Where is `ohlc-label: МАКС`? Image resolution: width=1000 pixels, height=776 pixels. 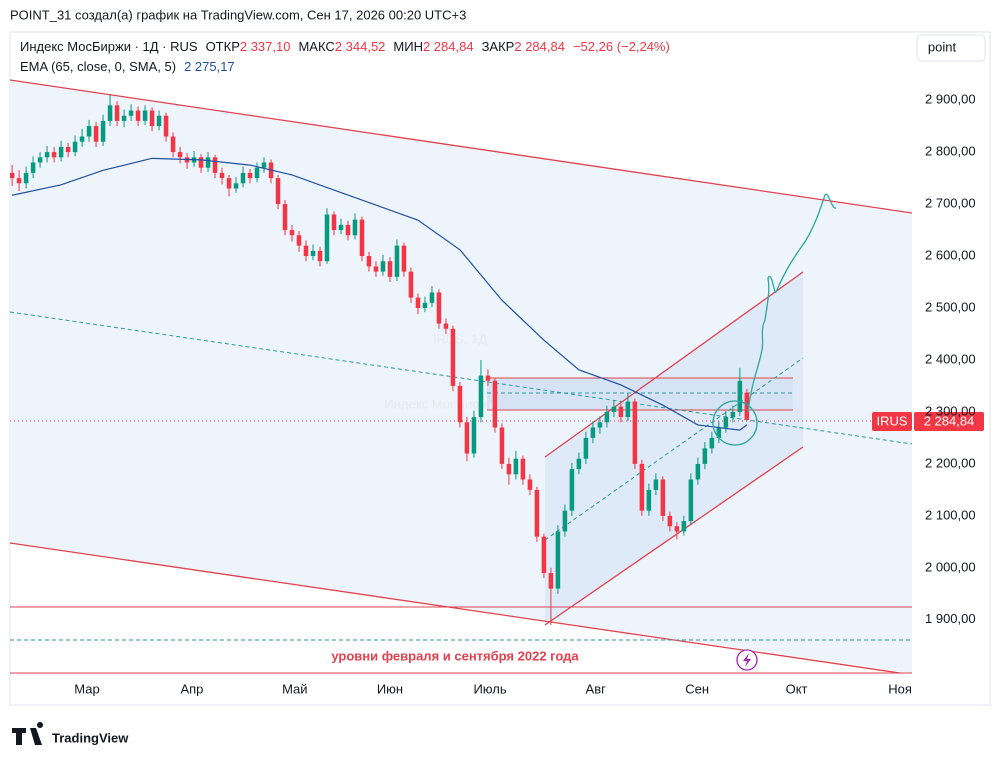
ohlc-label: МАКС is located at coordinates (316, 46).